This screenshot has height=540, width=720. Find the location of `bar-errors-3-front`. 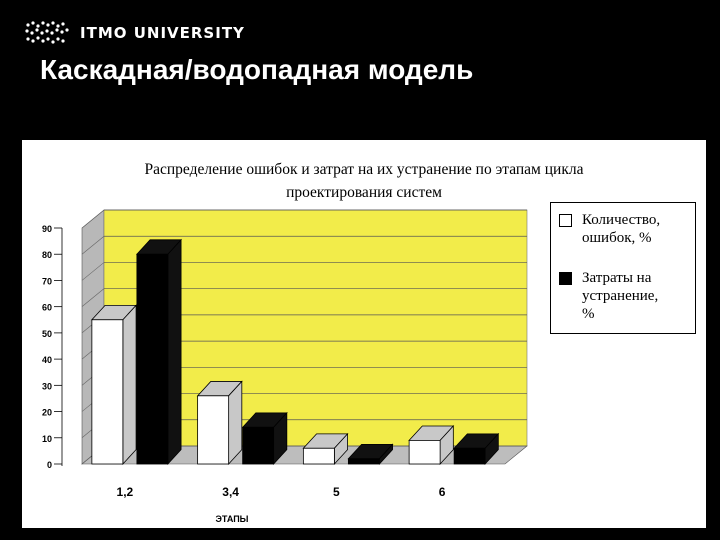

bar-errors-3-front is located at coordinates (318, 456).